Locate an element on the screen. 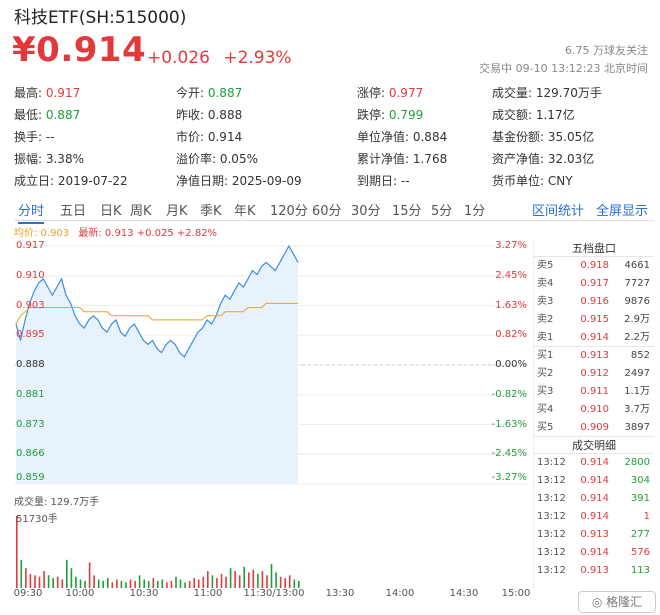 The image size is (660, 615). bid-row: 买2 0.912 2497 is located at coordinates (594, 374).